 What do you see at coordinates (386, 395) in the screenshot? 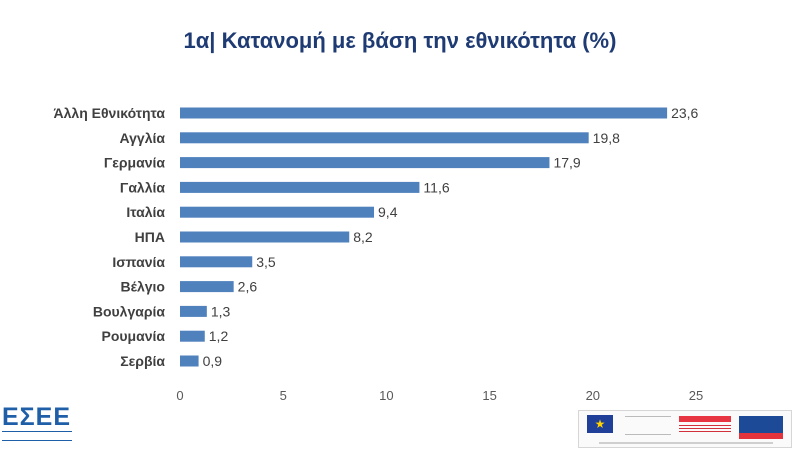
I see `x-tick-label: 10` at bounding box center [386, 395].